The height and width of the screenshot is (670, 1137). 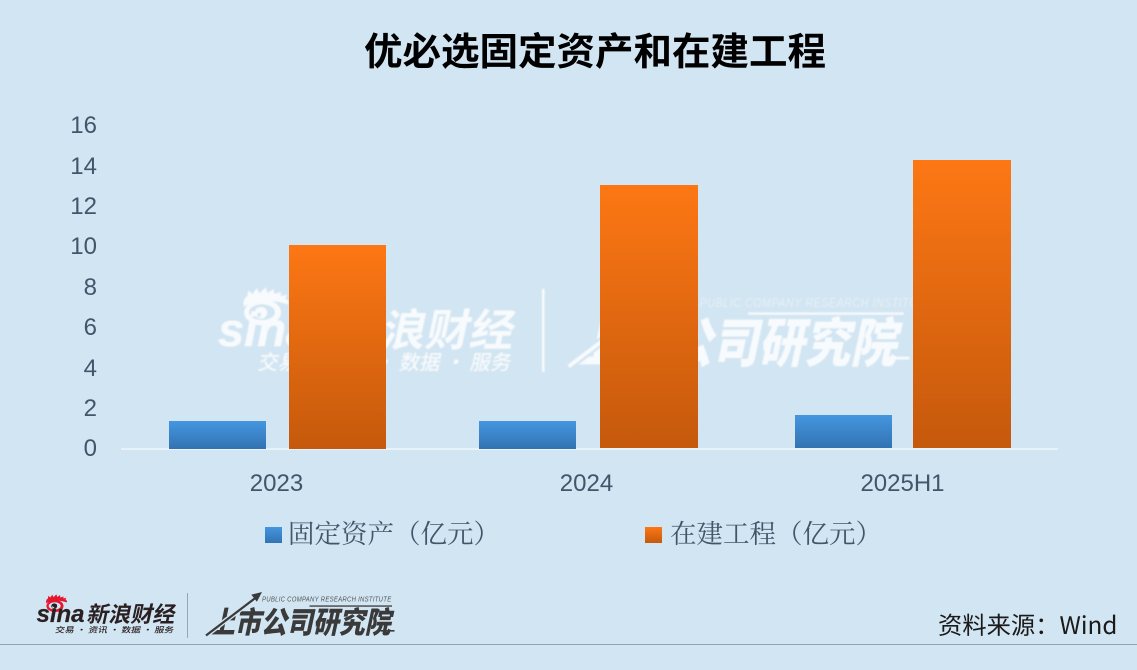 What do you see at coordinates (61, 614) in the screenshot?
I see `svg-text: sina` at bounding box center [61, 614].